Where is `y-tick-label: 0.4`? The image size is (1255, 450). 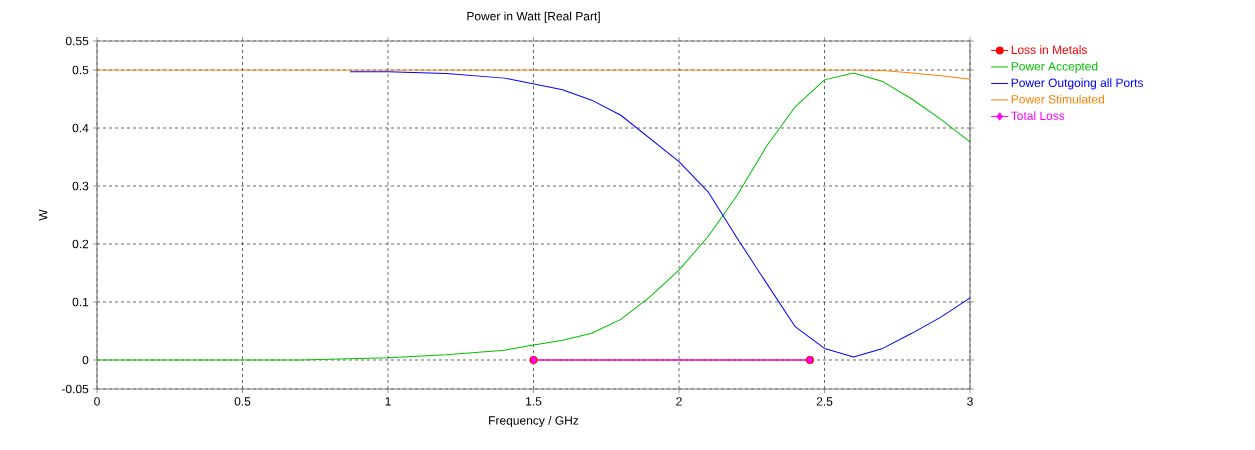
y-tick-label: 0.4 is located at coordinates (80, 128).